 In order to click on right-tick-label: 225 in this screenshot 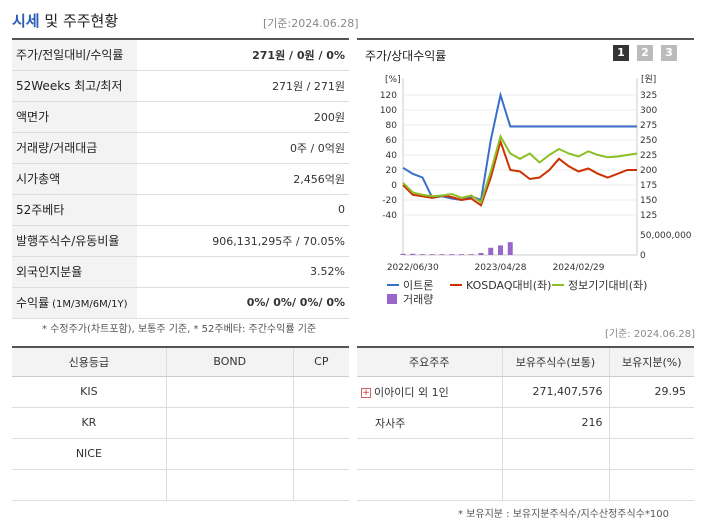, I will do `click(648, 156)`.